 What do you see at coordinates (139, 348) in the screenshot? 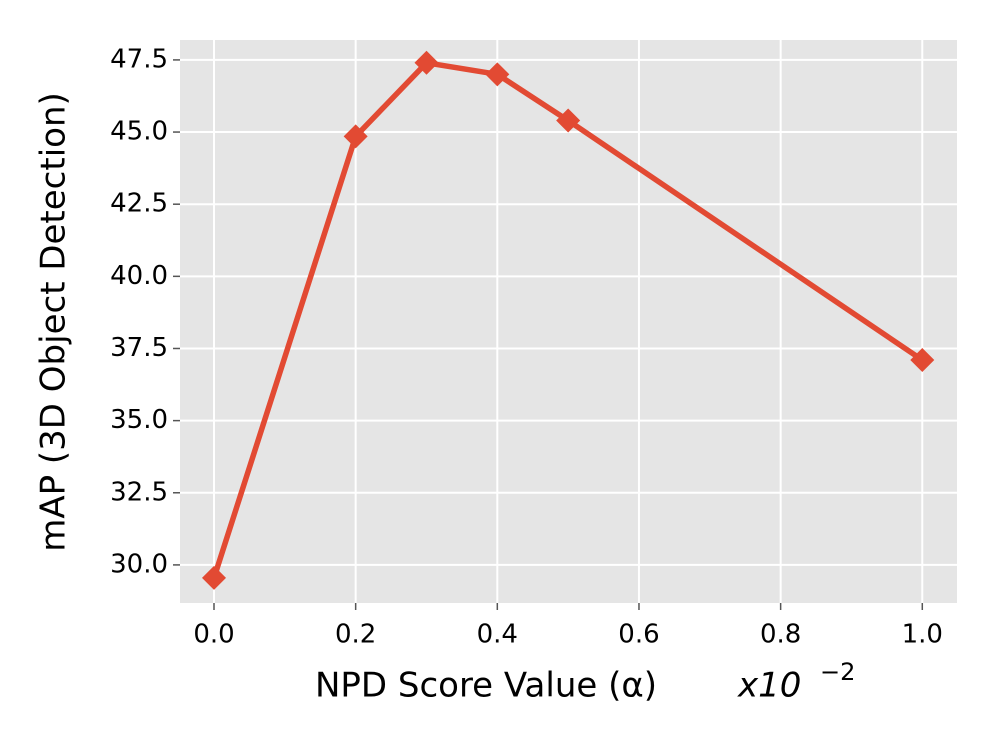
I see `y-tick-label: 37.5` at bounding box center [139, 348].